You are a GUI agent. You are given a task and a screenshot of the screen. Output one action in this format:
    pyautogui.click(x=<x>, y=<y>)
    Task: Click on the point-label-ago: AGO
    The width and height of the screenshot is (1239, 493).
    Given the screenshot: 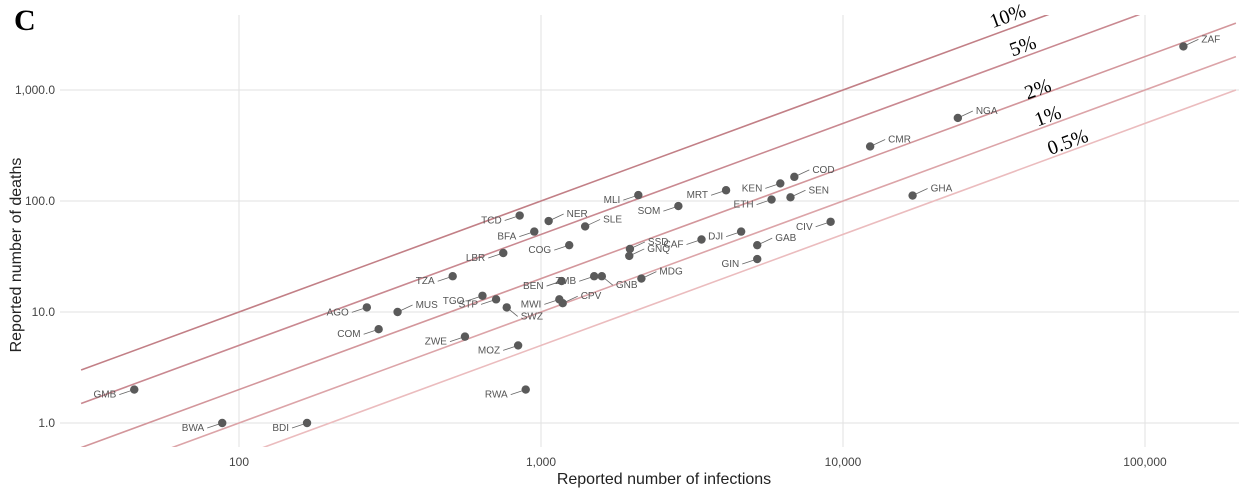 What is the action you would take?
    pyautogui.click(x=338, y=312)
    